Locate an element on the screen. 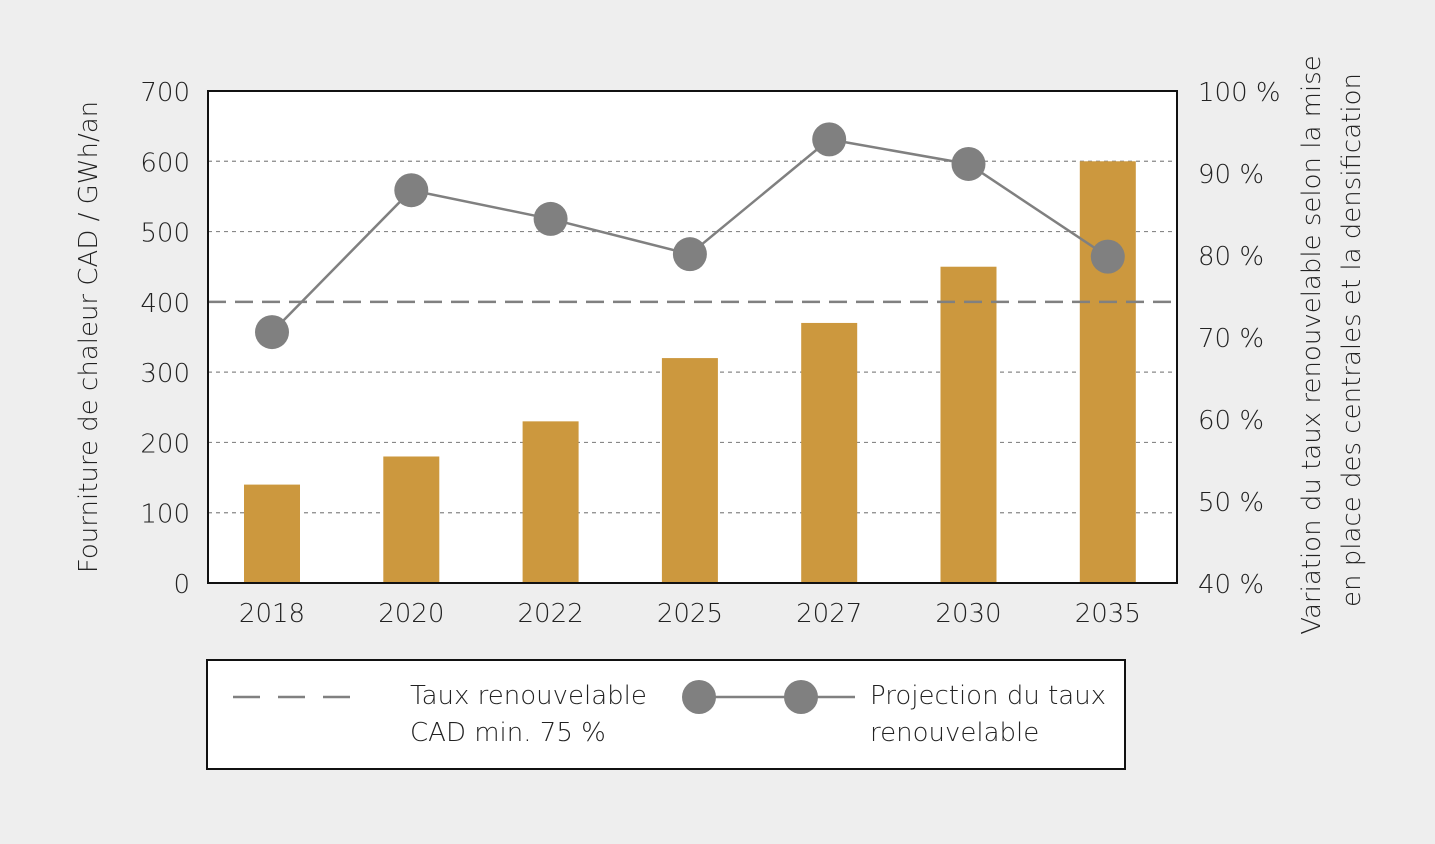 The height and width of the screenshot is (844, 1435). y2-tick-label: 50 % is located at coordinates (1231, 503).